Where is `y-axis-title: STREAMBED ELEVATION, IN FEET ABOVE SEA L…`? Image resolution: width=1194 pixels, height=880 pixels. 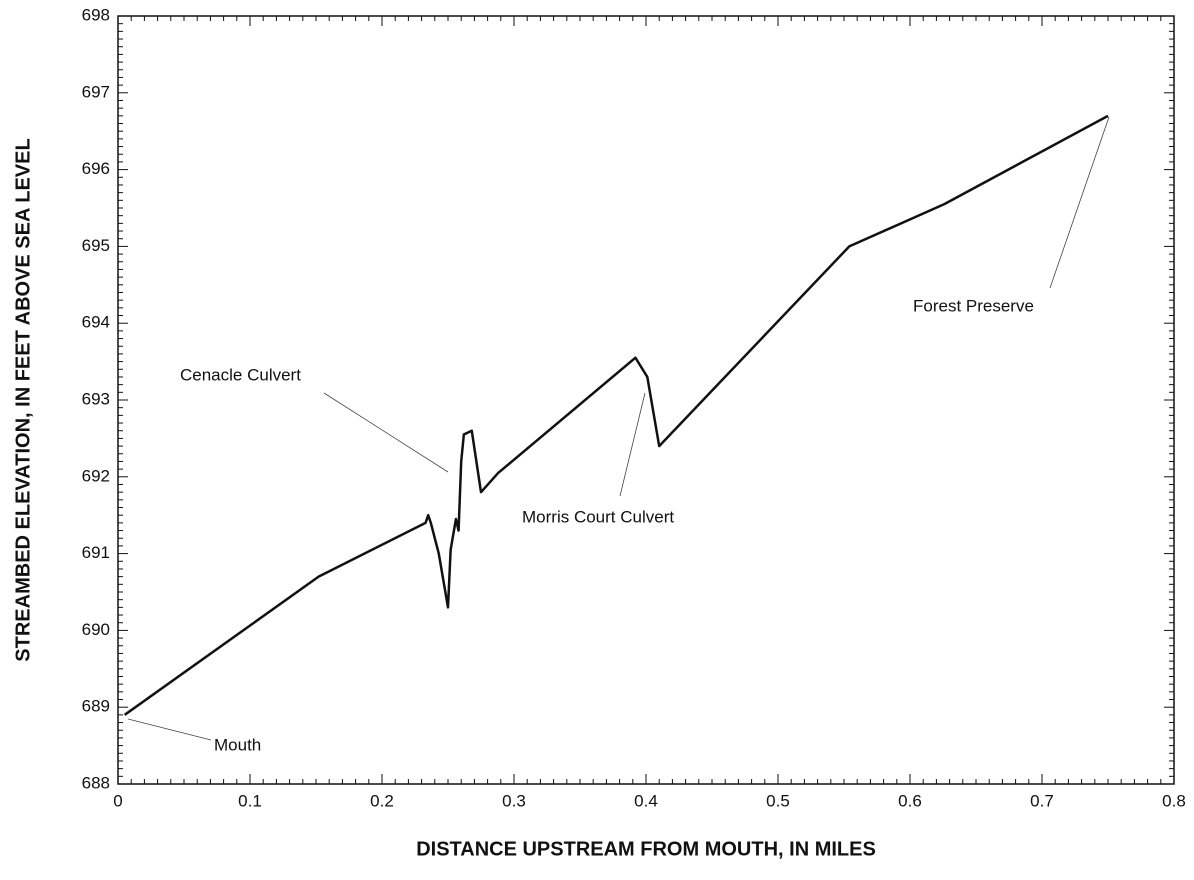 y-axis-title: STREAMBED ELEVATION, IN FEET ABOVE SEA L… is located at coordinates (23, 399).